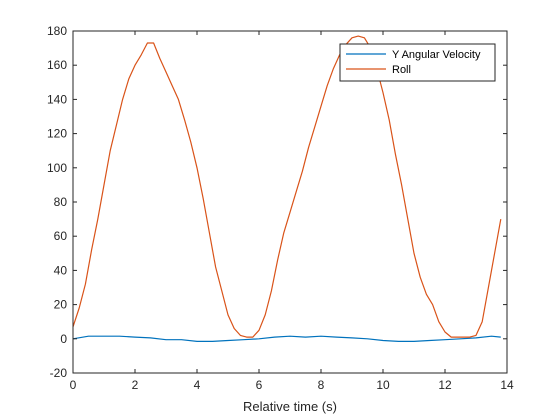 This screenshot has width=560, height=420. I want to click on x-tick-label: 6, so click(259, 385).